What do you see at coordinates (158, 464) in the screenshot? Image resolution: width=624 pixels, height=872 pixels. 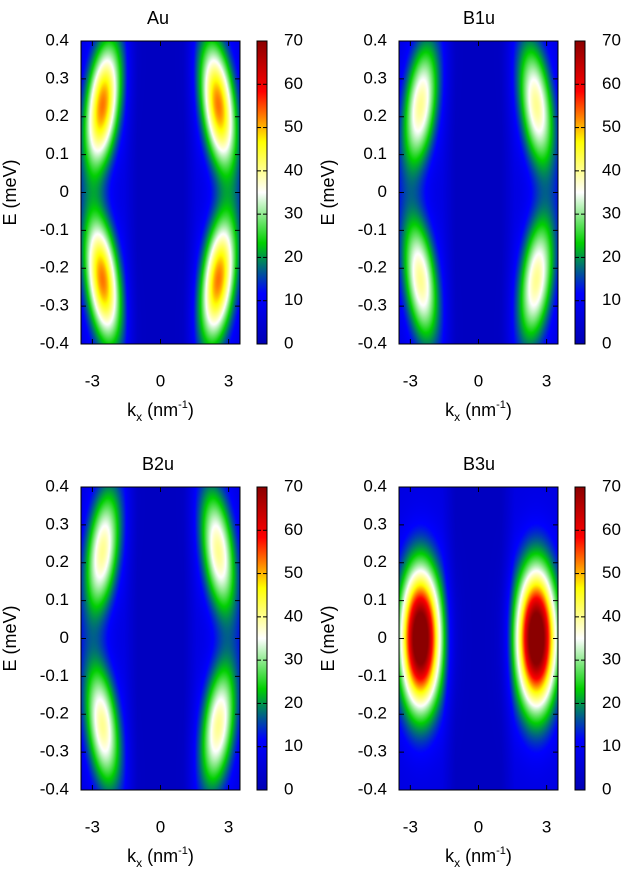 I see `panel-title: B2u` at bounding box center [158, 464].